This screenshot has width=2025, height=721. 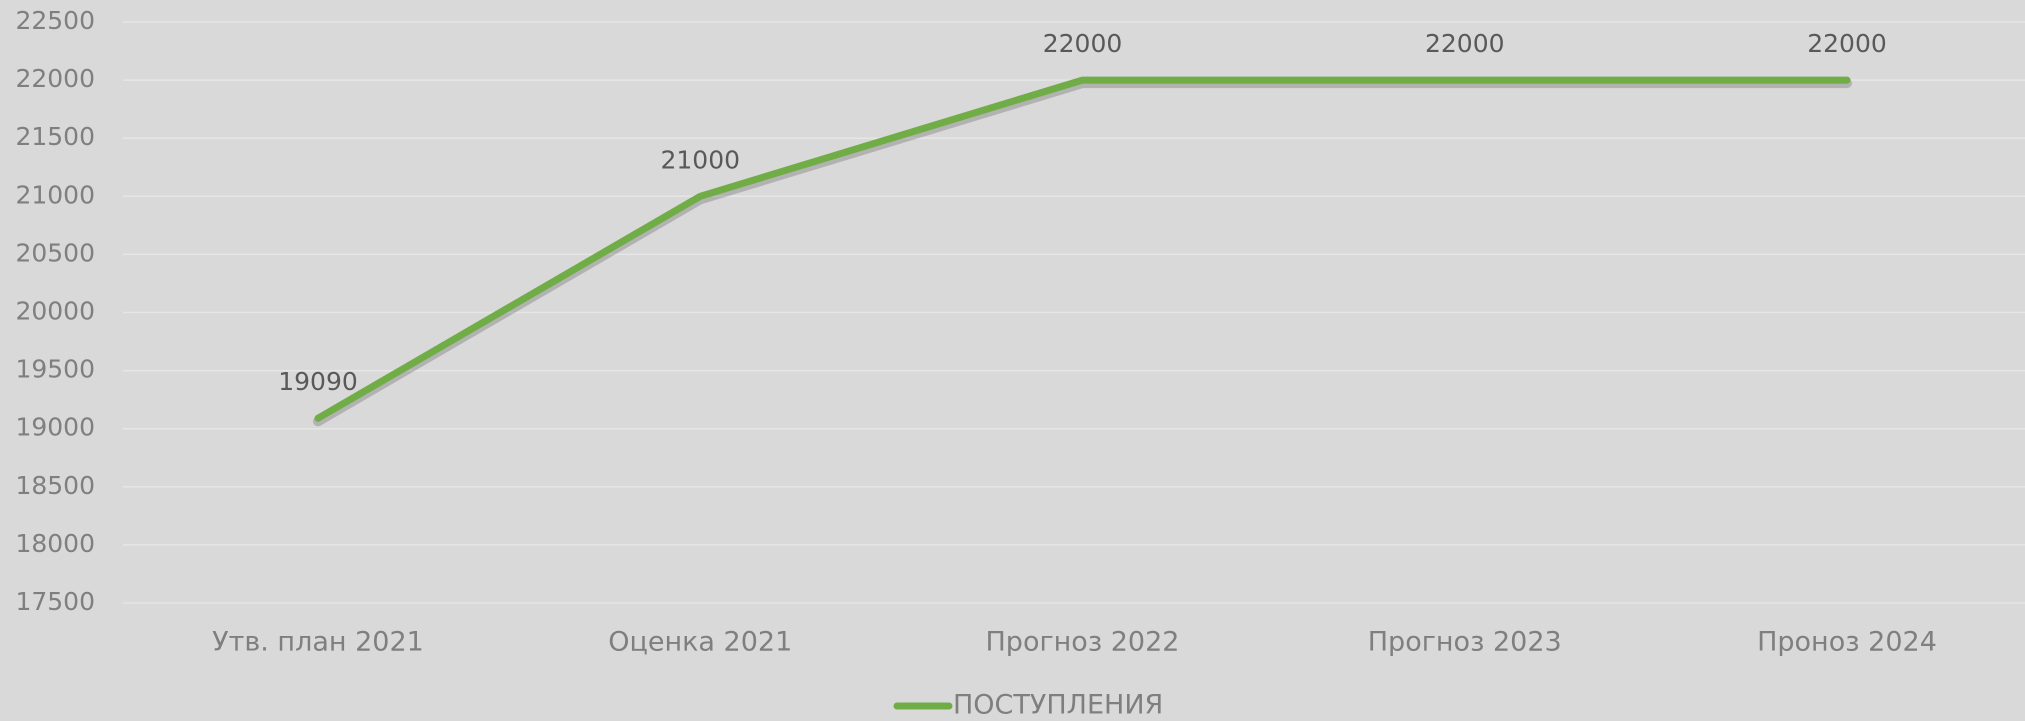 What do you see at coordinates (318, 381) in the screenshot?
I see `data-label: 19090` at bounding box center [318, 381].